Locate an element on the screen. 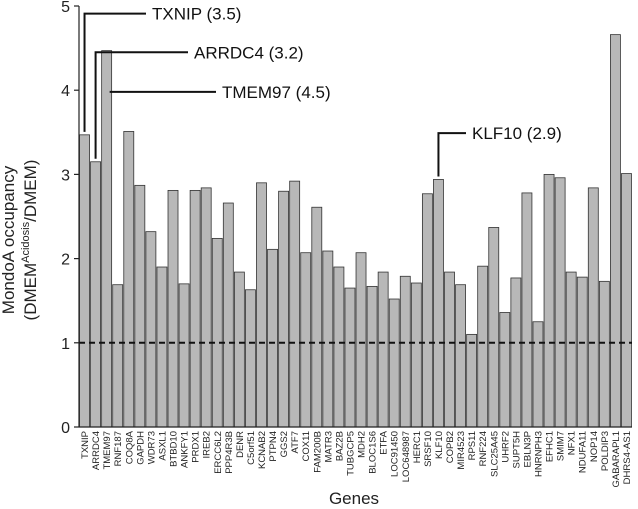 This screenshot has width=638, height=509. category-label: FAM200B is located at coordinates (317, 452).